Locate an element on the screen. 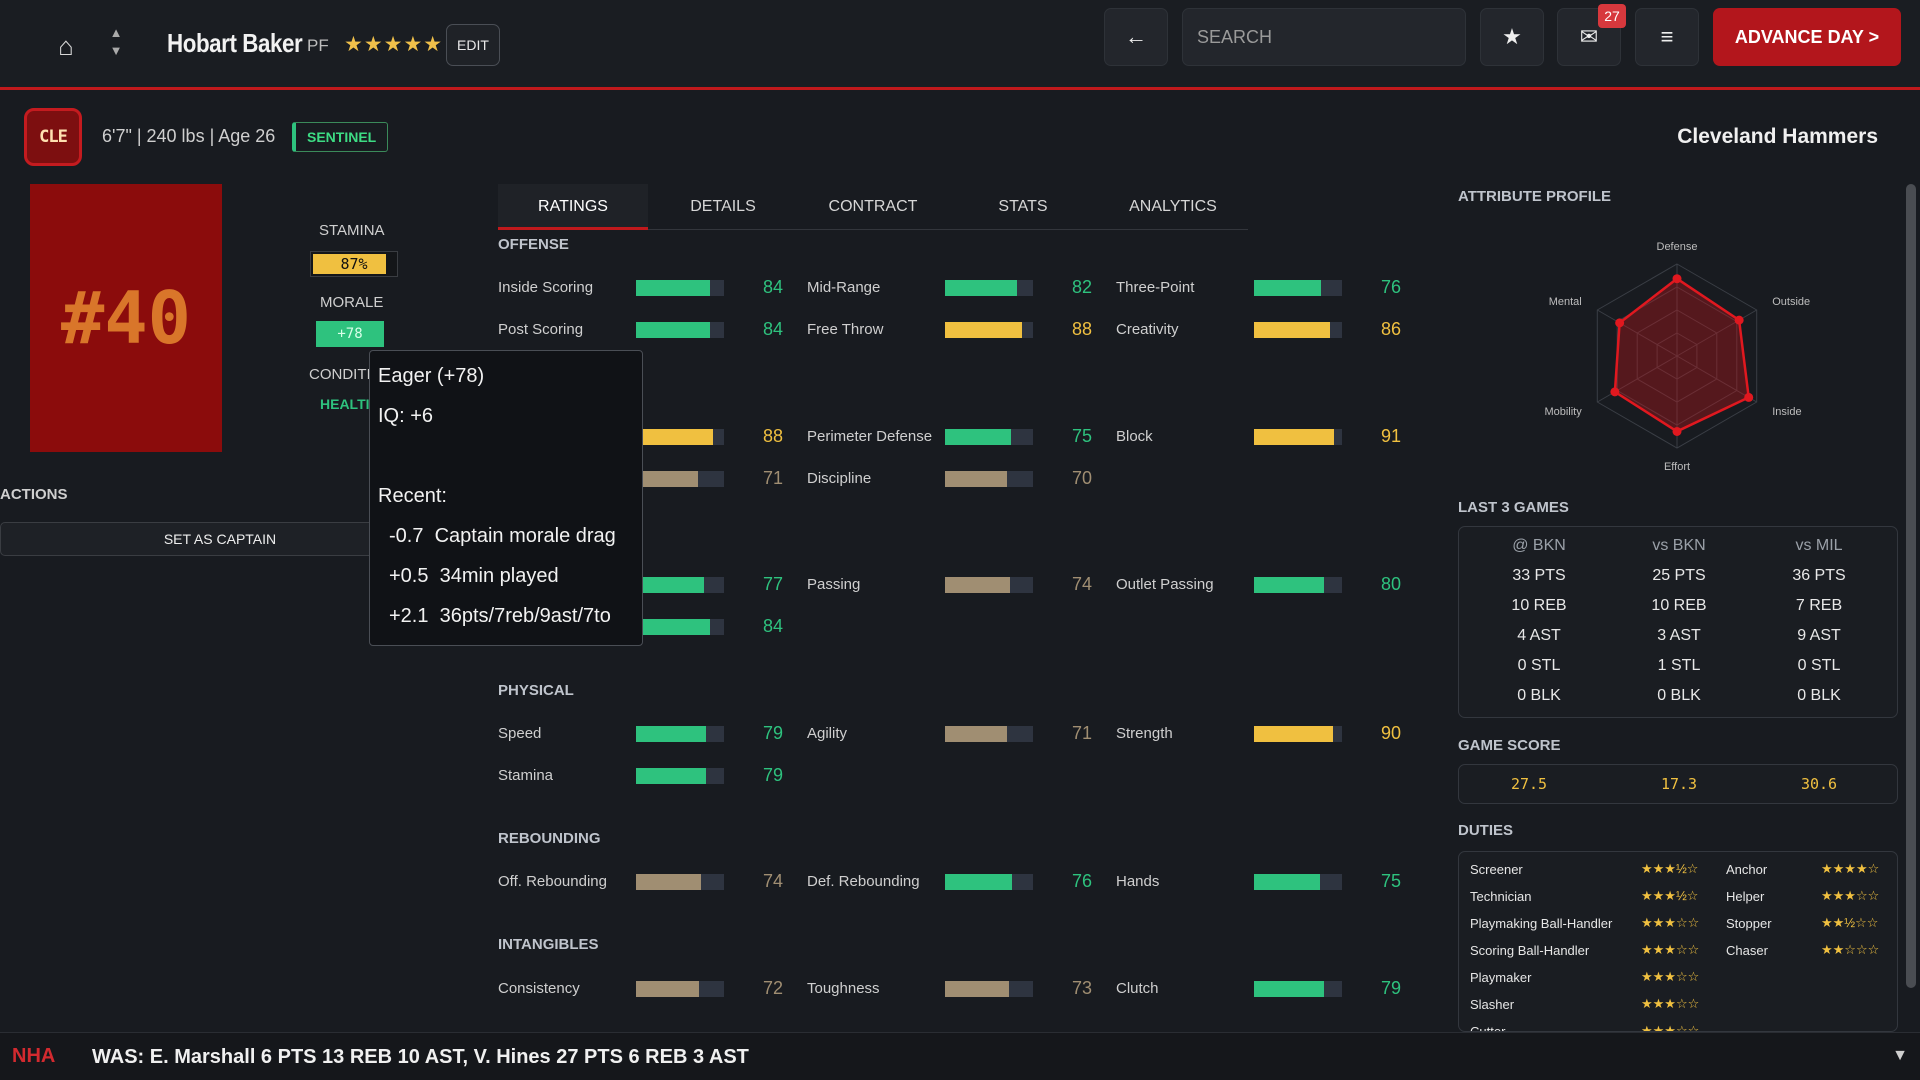  rating-value: 82 is located at coordinates (1081, 287).